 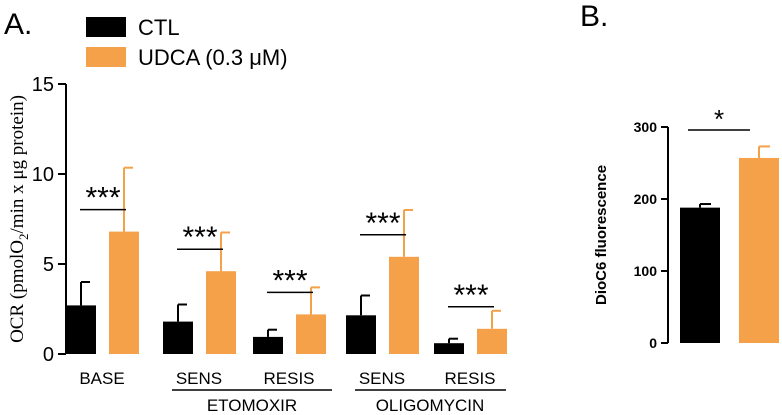 I want to click on y-tick-label-b-1: 100, so click(x=646, y=271).